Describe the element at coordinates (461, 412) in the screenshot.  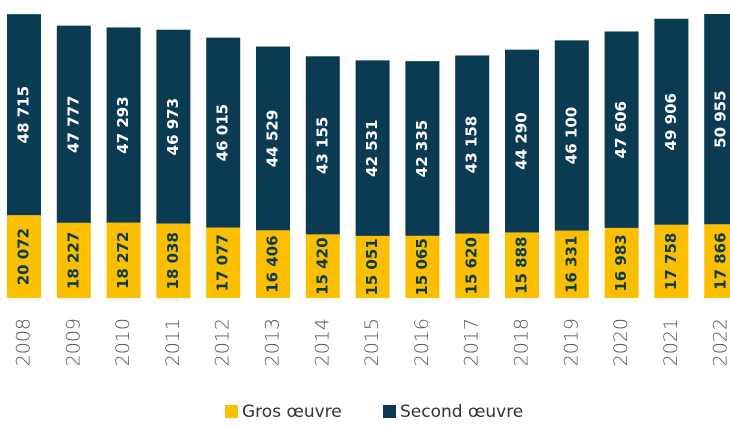
I see `legend-label: Second œuvre` at that location.